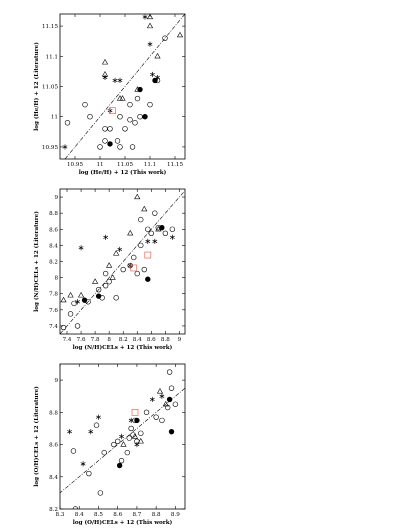 This screenshot has height=529, width=409. Describe the element at coordinates (53, 478) in the screenshot. I see `y-tick-label: 8.4` at that location.